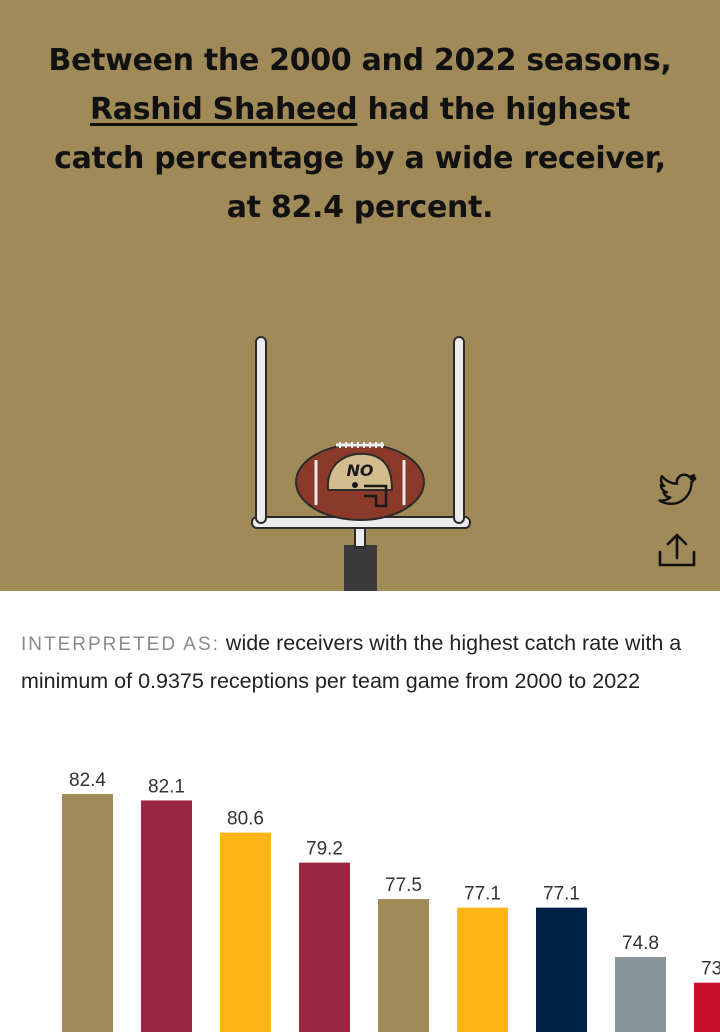 This screenshot has height=1032, width=720. I want to click on chart-bar-value-label: 79.2, so click(324, 849).